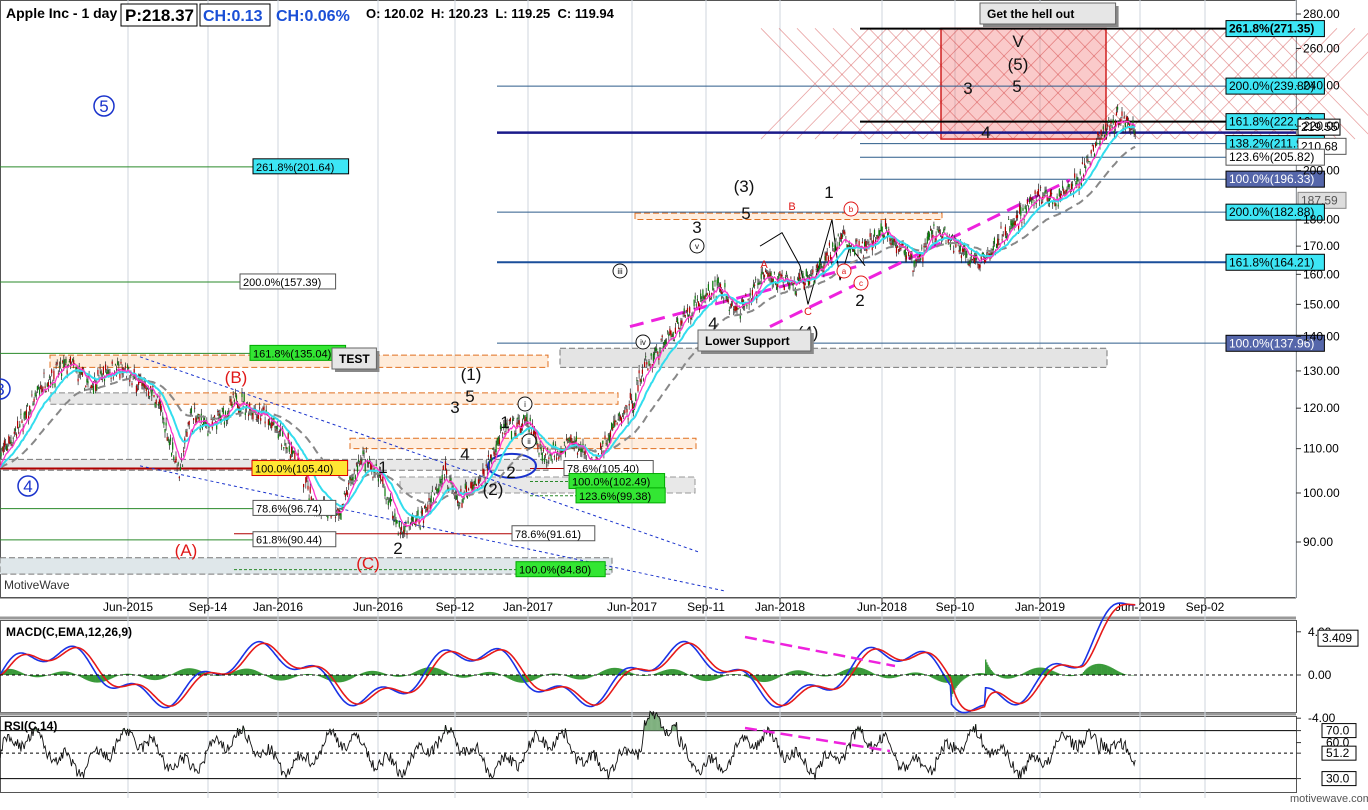  I want to click on change-abs: CH:0.13, so click(233, 16).